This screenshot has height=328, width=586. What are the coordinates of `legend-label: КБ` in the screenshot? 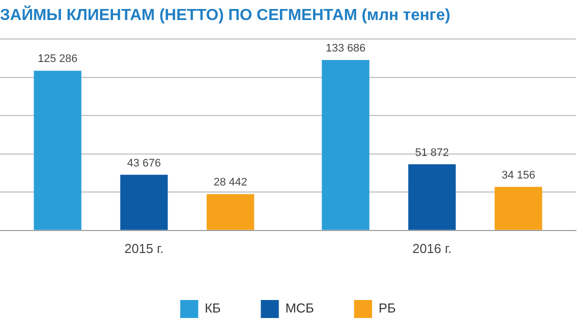 It's located at (212, 308).